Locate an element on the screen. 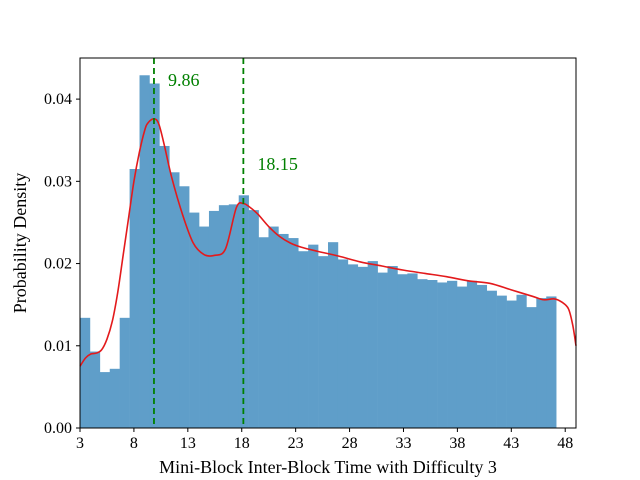 This screenshot has height=480, width=640. y-tick-label: 0.03 is located at coordinates (58, 181).